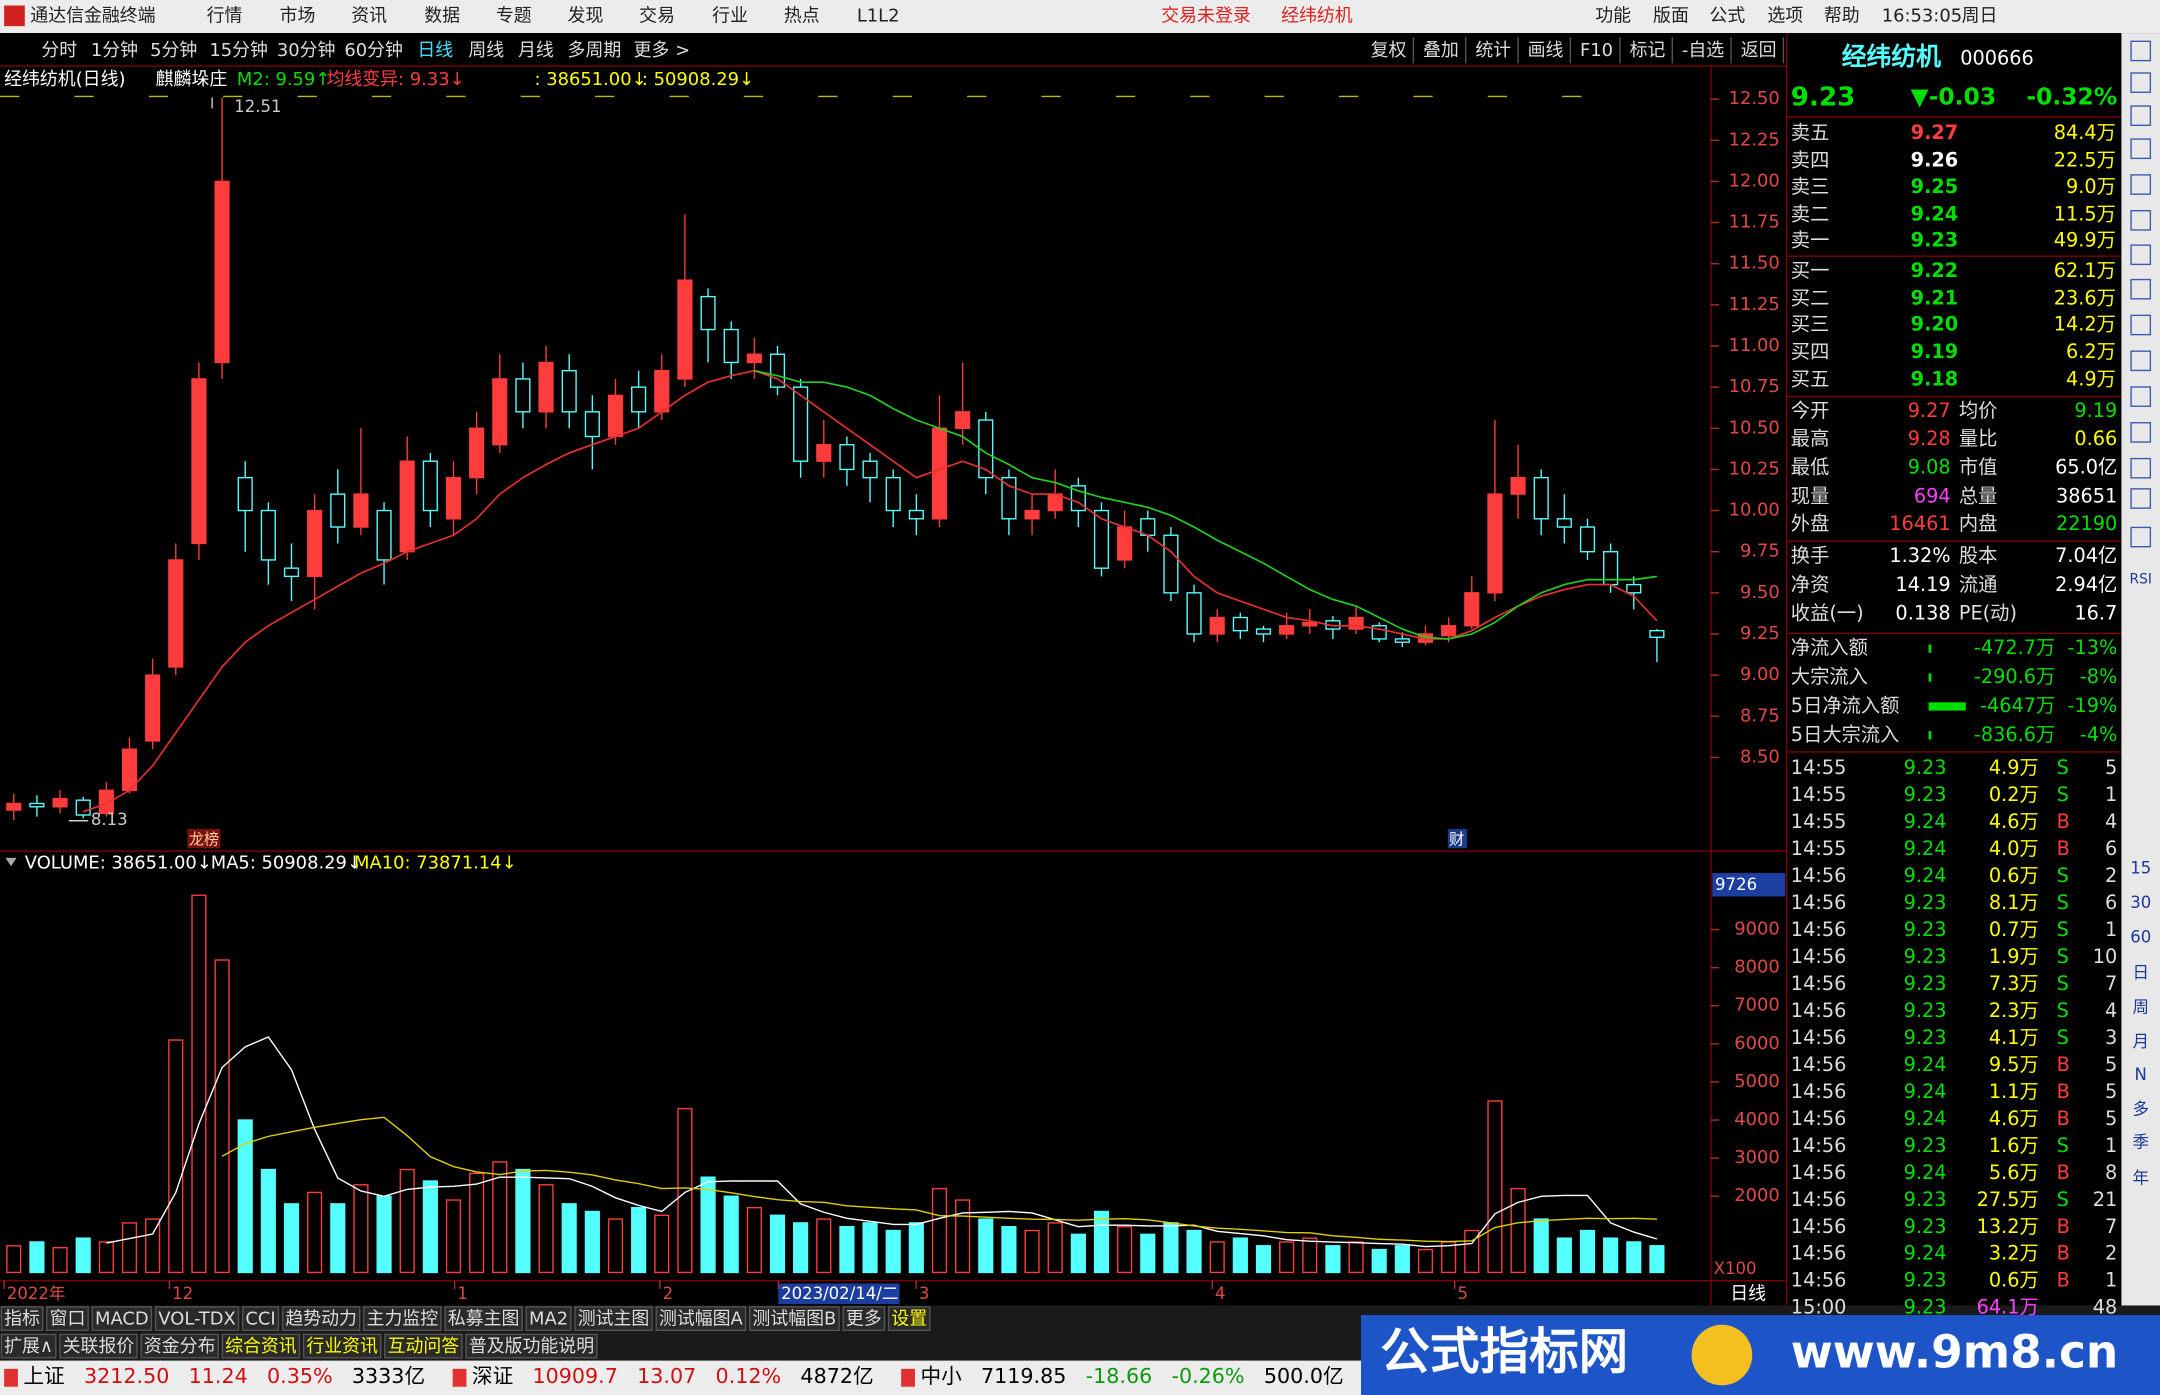  I want to click on menu-item: 功能, so click(1613, 16).